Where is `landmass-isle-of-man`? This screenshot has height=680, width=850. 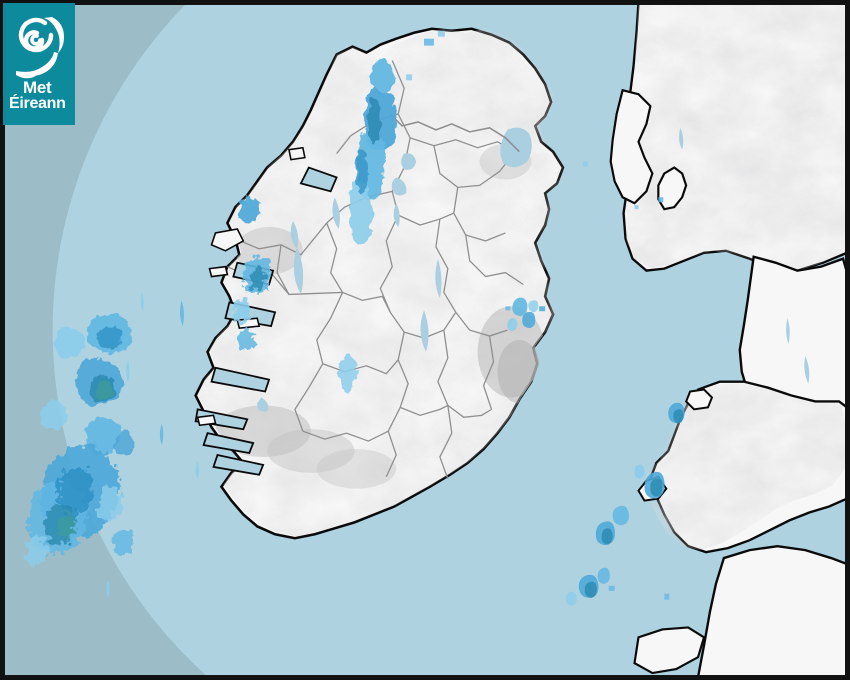
landmass-isle-of-man is located at coordinates (672, 188).